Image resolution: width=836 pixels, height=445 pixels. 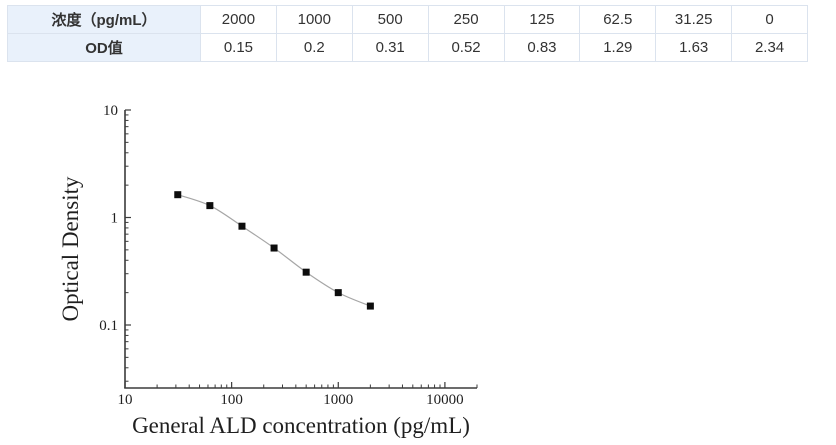 I want to click on table-row: 浓度（pg/mL） 2000 1000 500 250 125 62.5 31.25 0, so click(x=407, y=19).